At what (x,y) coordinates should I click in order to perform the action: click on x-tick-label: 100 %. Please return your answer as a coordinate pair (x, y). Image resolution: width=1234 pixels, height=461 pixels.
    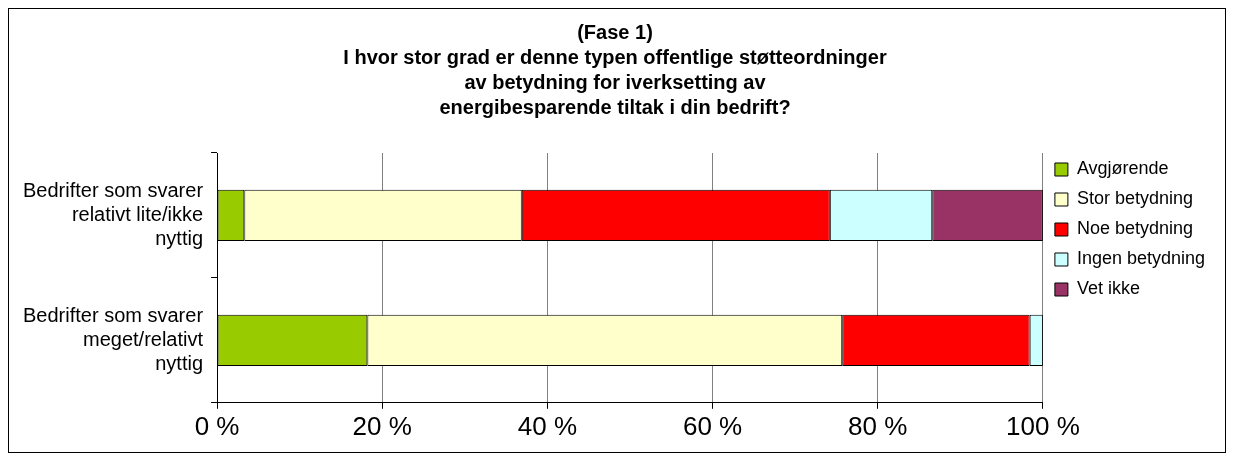
    Looking at the image, I should click on (1043, 425).